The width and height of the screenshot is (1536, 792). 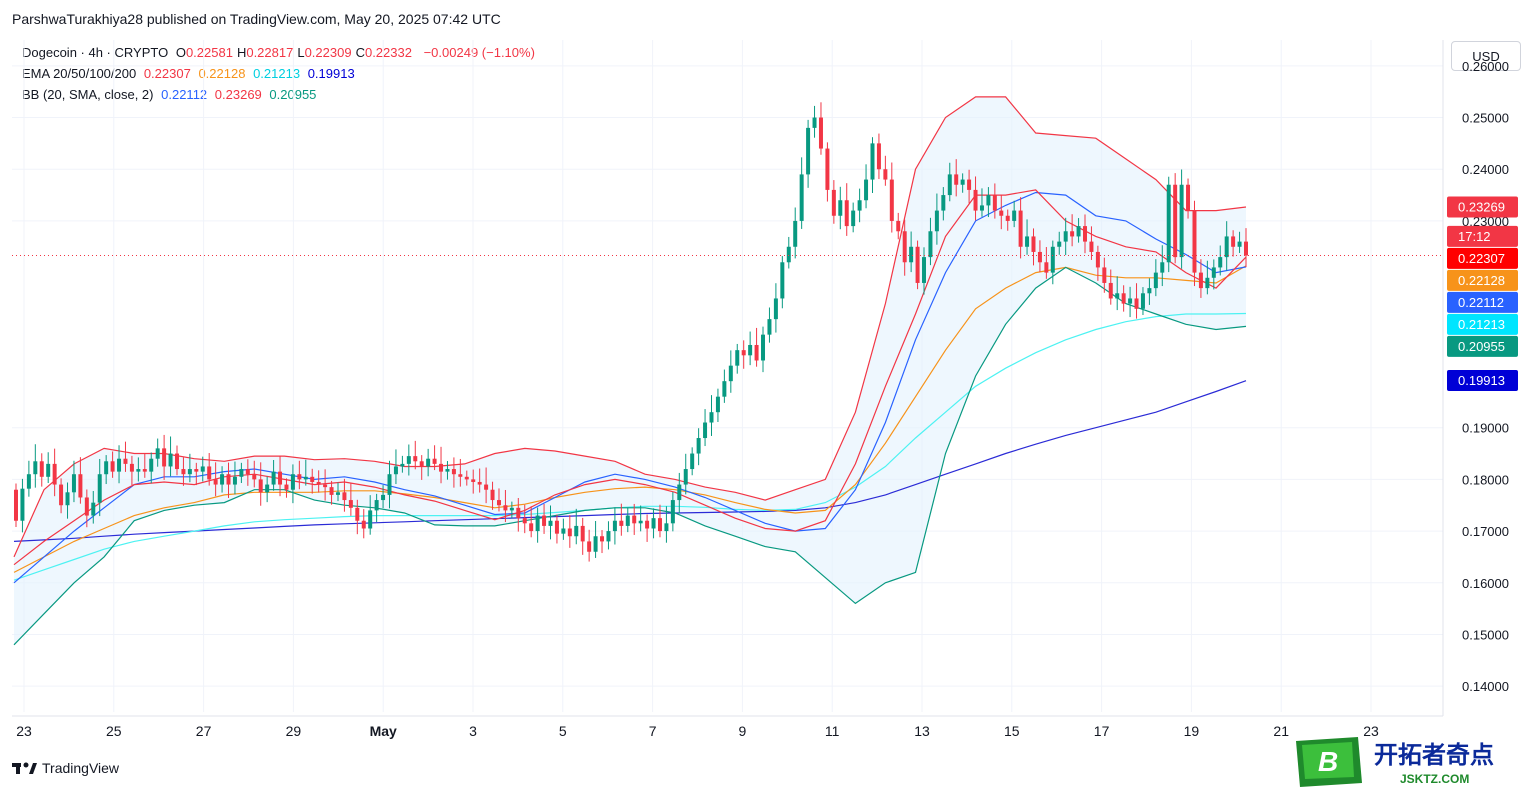 I want to click on symbol-title: Dogecoin · 4h · CRYPTO, so click(x=95, y=52).